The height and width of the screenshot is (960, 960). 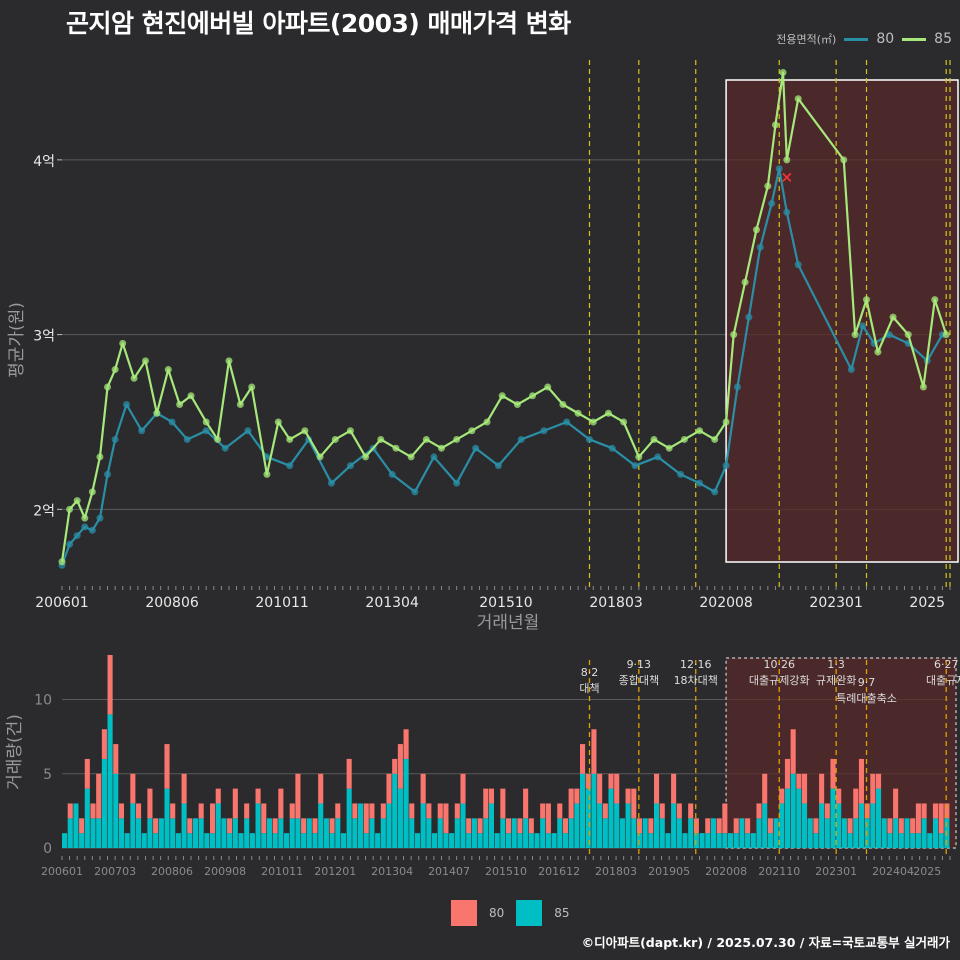 I want to click on volume-y-tick-label: 0, so click(x=47, y=849).